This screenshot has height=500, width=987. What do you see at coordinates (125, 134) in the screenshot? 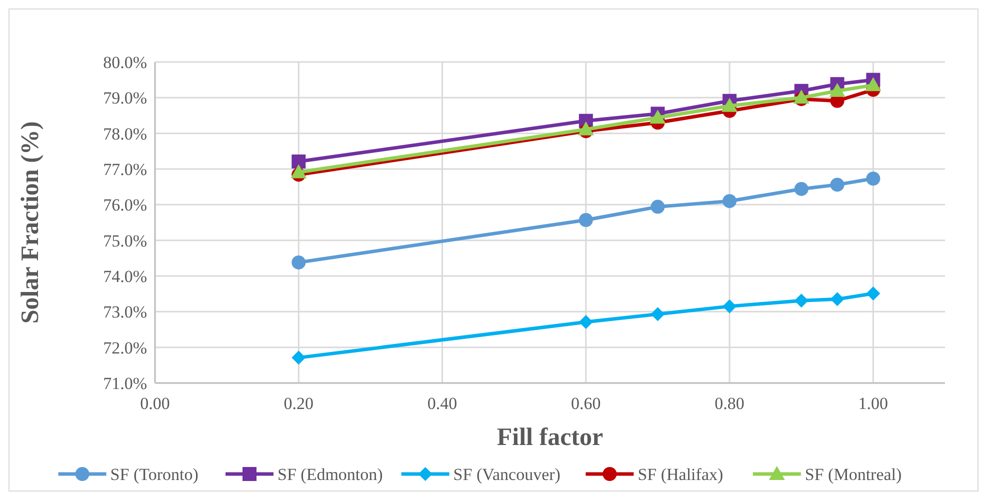
I see `y-tick-label: 78.0%` at bounding box center [125, 134].